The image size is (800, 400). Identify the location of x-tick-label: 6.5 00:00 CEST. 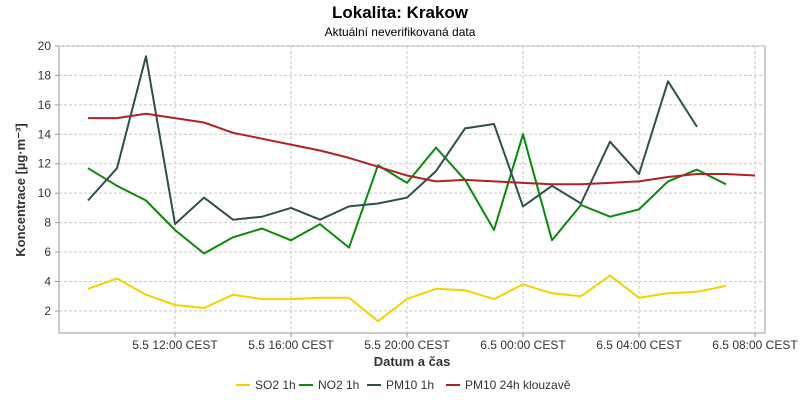
(523, 345).